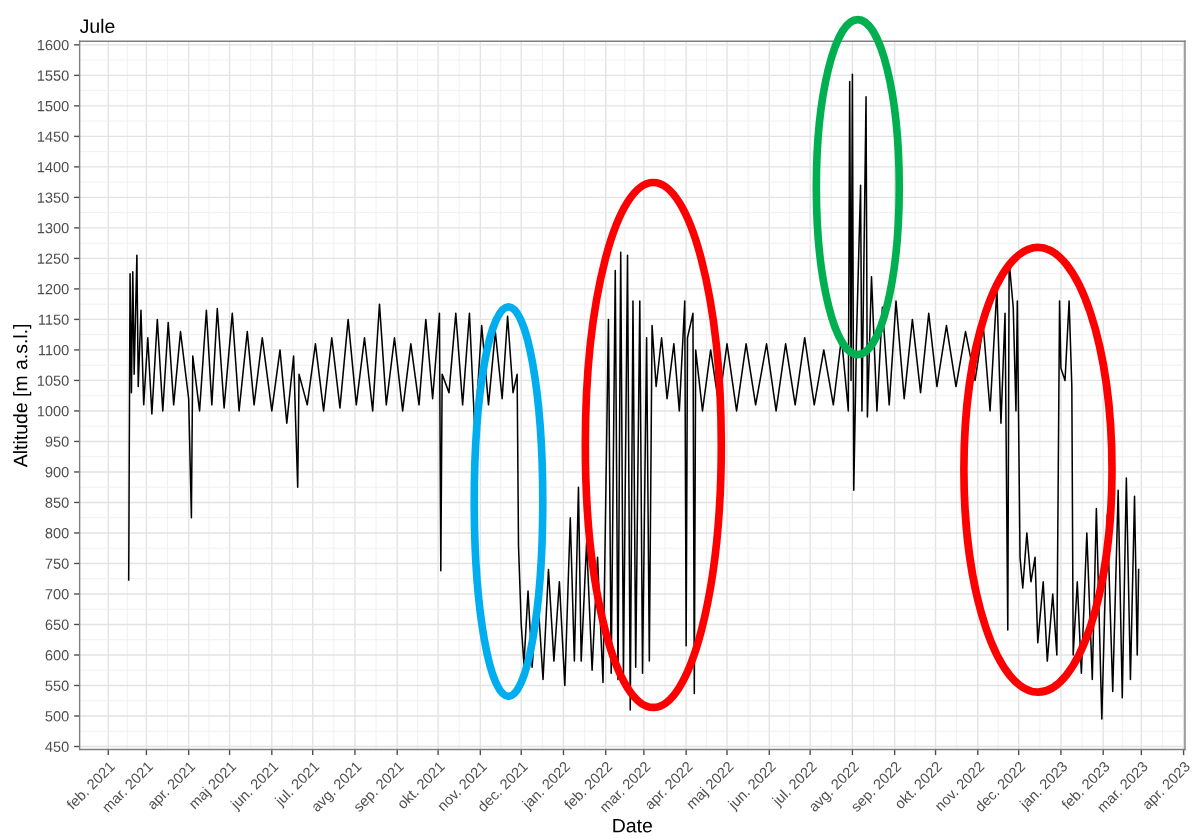  I want to click on y-tick-label: 700, so click(57, 594).